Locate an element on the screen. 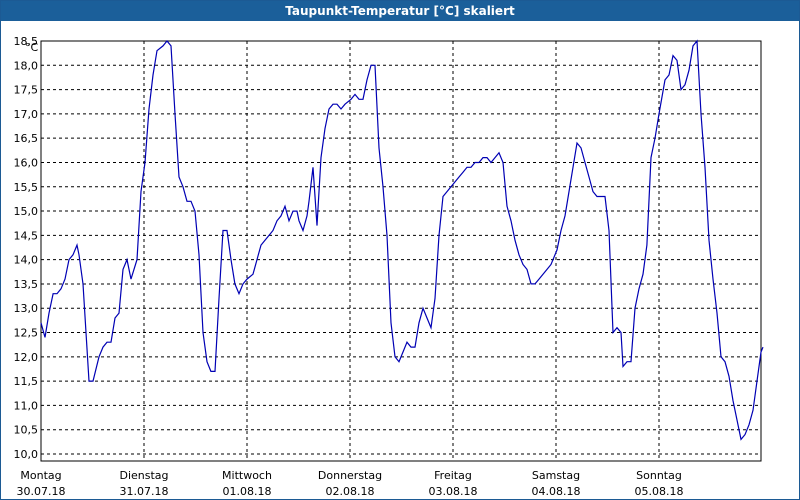 The height and width of the screenshot is (500, 800). x-tick-weekday: Montag is located at coordinates (40, 475).